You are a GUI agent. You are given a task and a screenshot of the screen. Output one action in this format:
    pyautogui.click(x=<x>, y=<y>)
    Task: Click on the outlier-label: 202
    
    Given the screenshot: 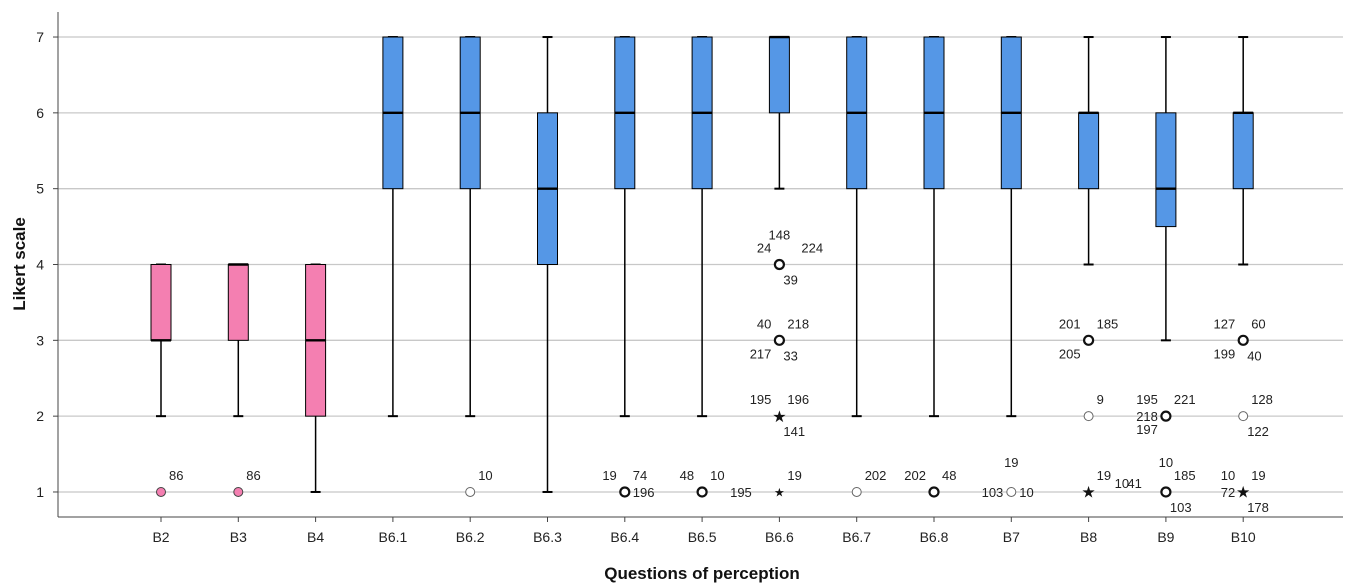 What is the action you would take?
    pyautogui.click(x=915, y=475)
    